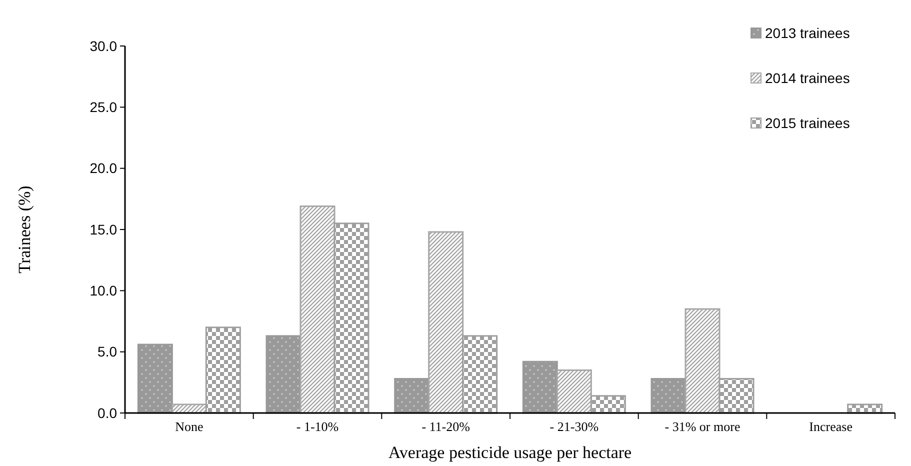 The height and width of the screenshot is (466, 911). Describe the element at coordinates (189, 426) in the screenshot. I see `x-tick-label: None` at that location.